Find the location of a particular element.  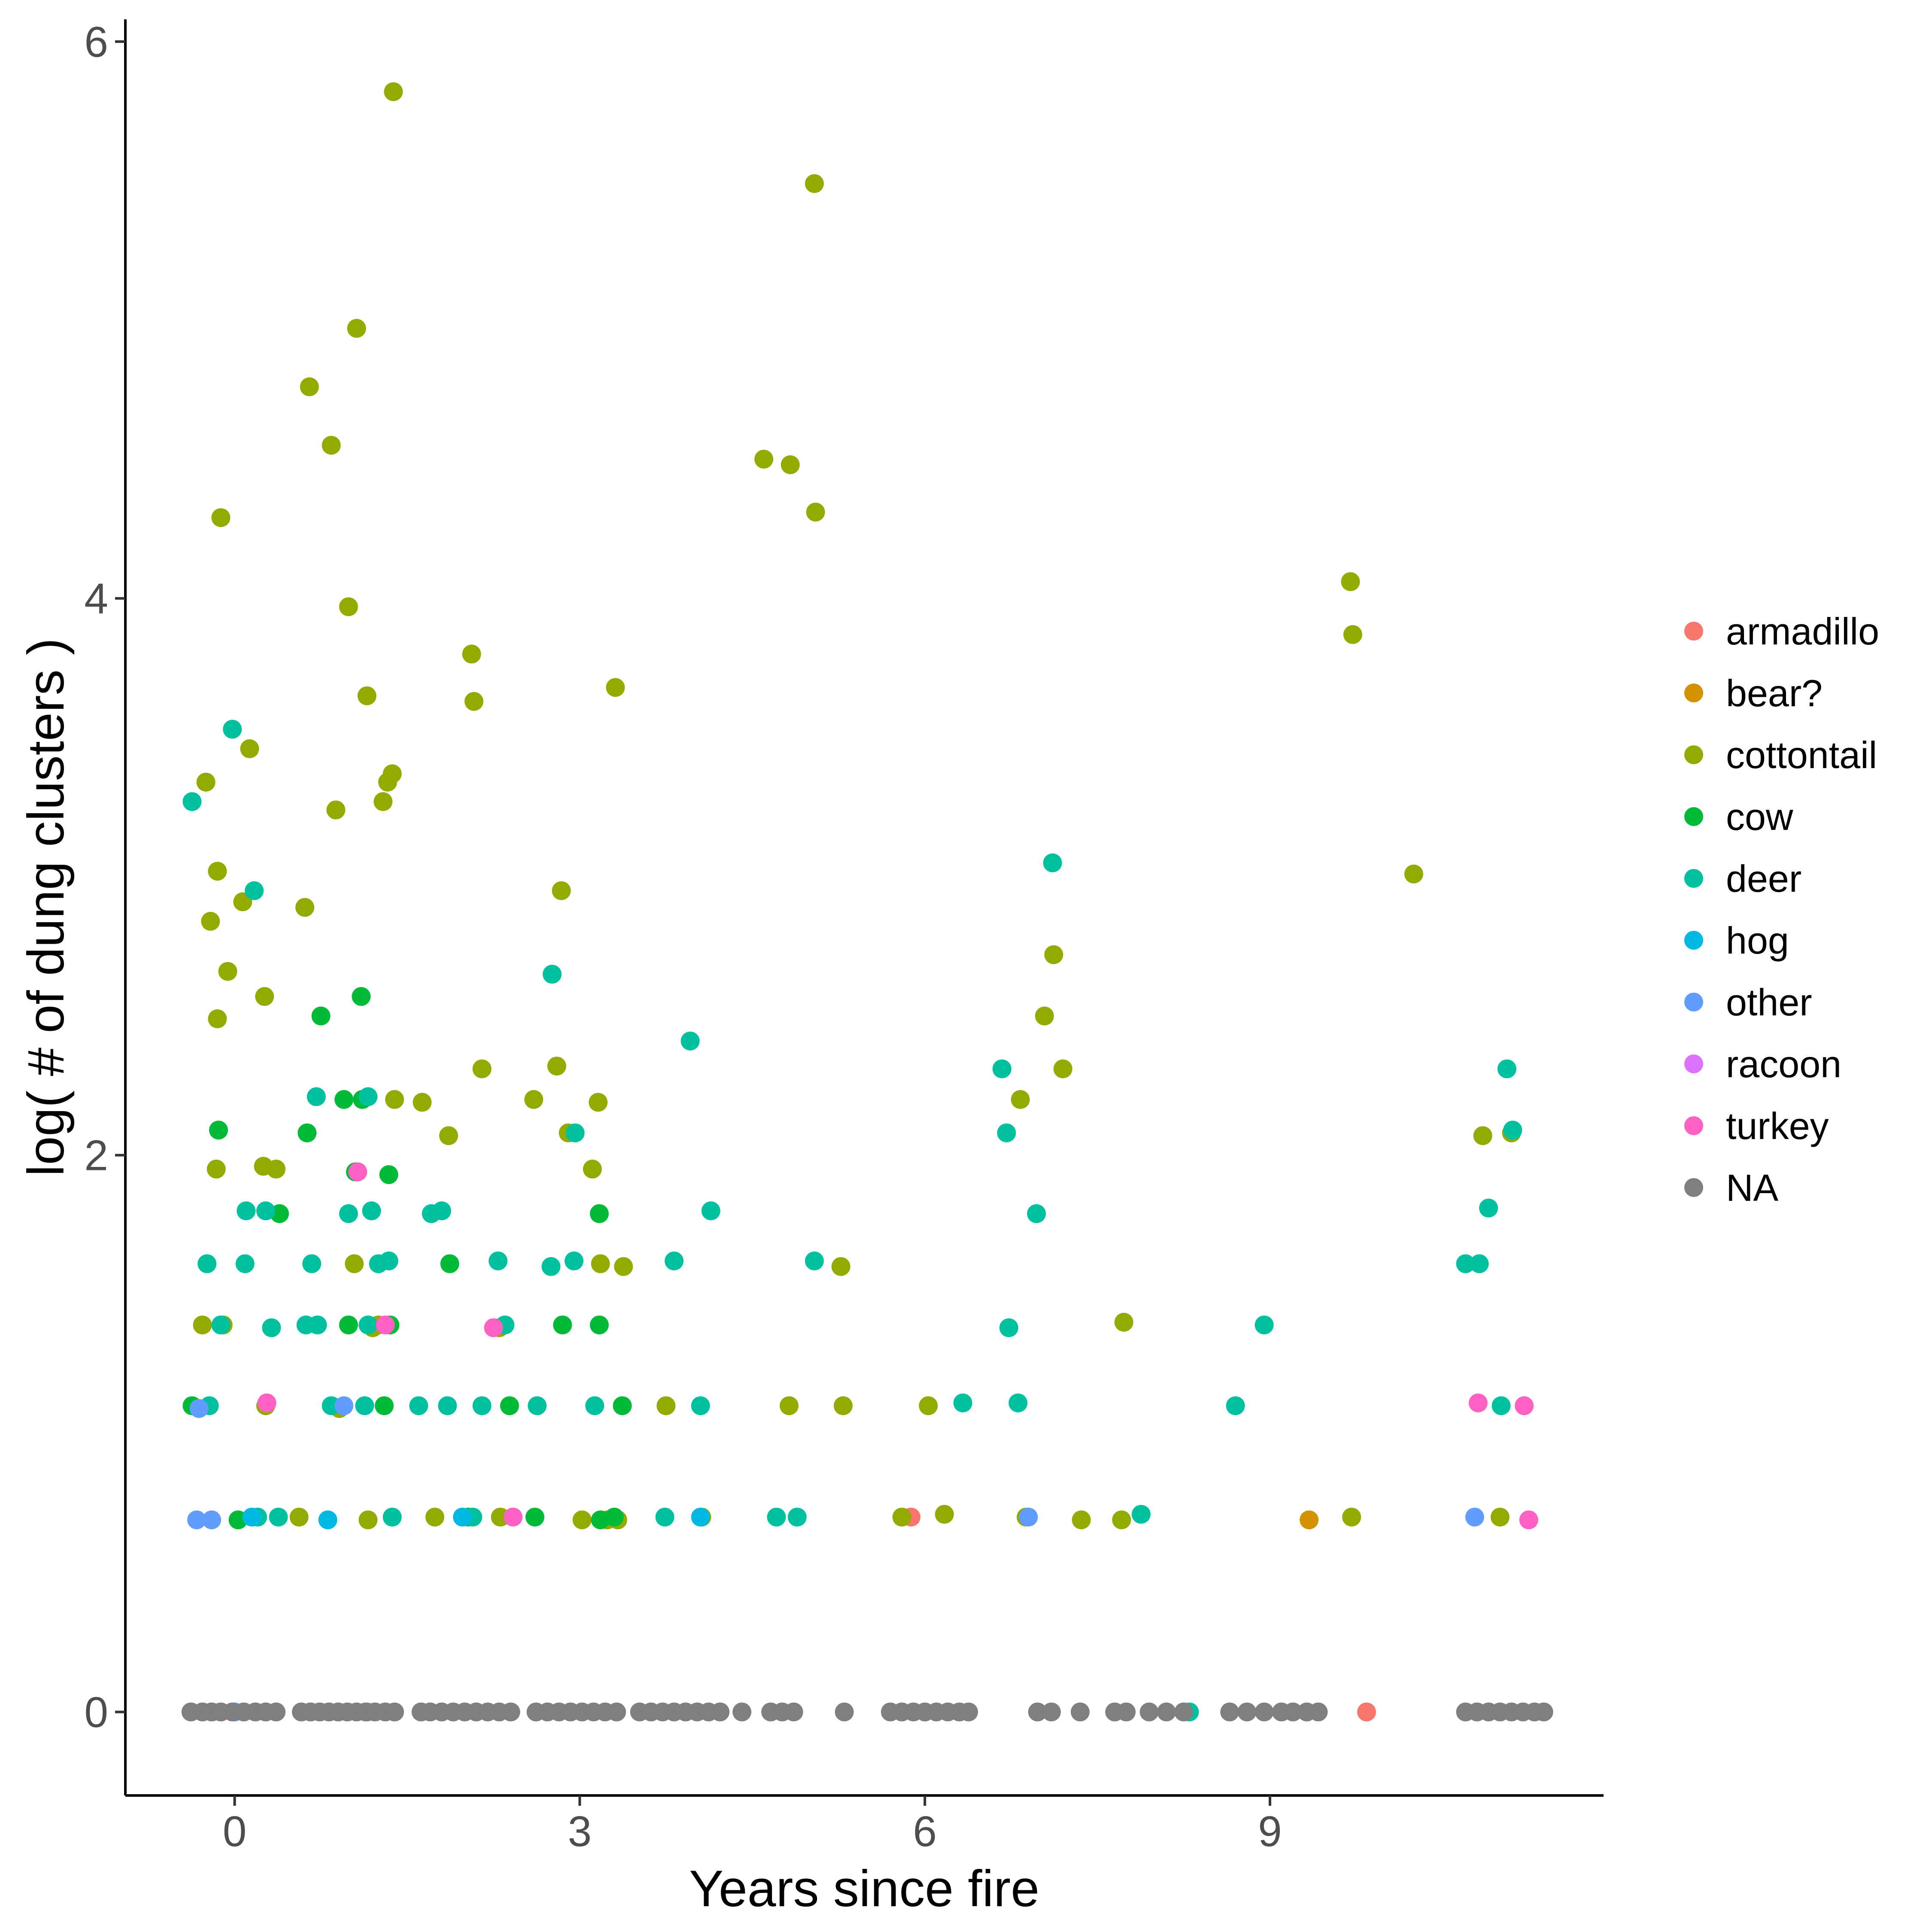

legend-key-other is located at coordinates (1693, 1002).